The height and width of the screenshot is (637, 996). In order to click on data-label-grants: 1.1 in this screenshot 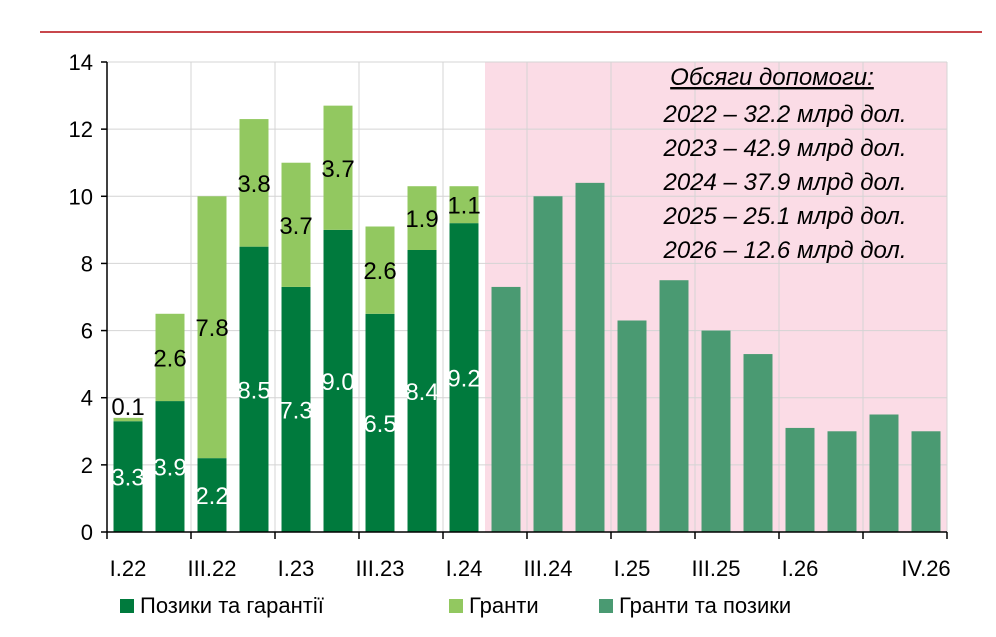, I will do `click(463, 206)`.